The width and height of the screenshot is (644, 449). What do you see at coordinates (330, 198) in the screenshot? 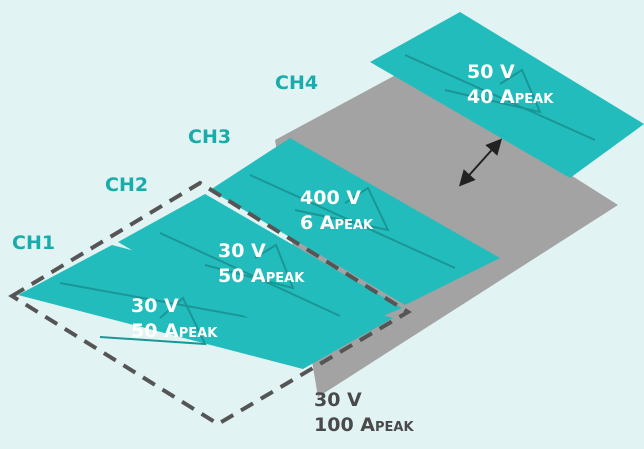
I see `ch3-voltage: 400 V` at bounding box center [330, 198].